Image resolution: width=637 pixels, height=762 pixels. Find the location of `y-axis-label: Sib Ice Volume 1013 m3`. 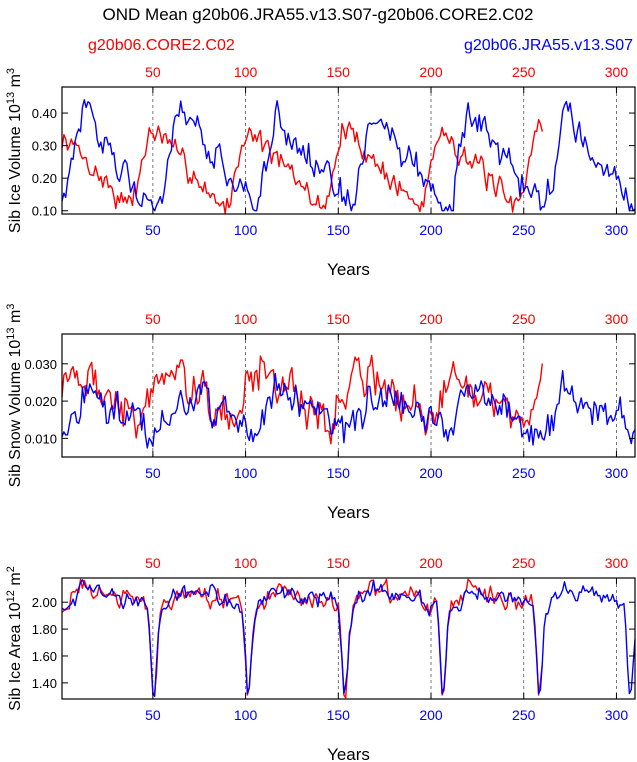

y-axis-label: Sib Ice Volume 1013 m3 is located at coordinates (14, 150).